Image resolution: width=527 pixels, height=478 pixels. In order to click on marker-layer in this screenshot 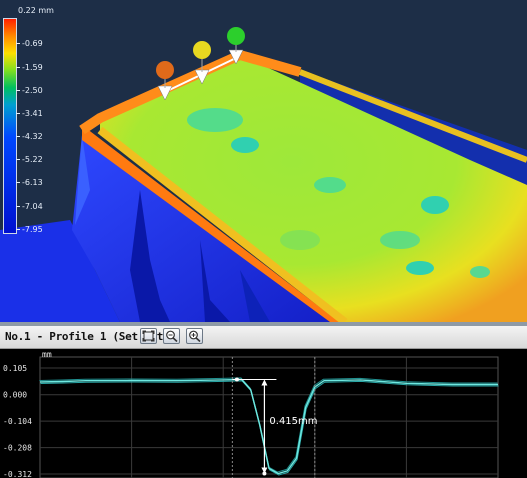, I will do `click(200, 53)`.